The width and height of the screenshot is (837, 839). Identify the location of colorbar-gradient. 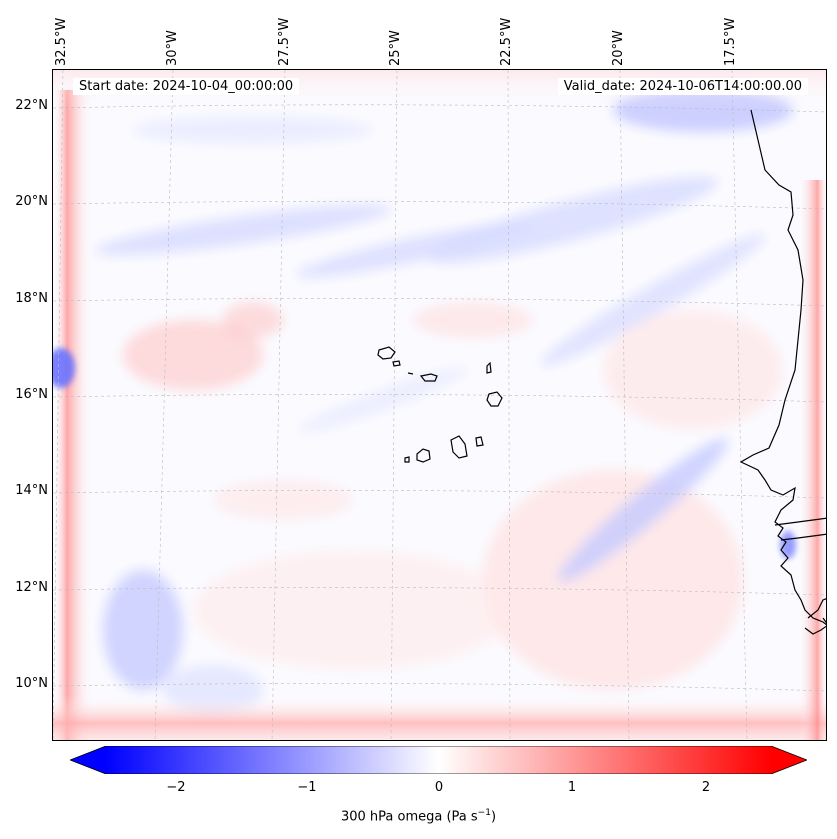
(438, 760).